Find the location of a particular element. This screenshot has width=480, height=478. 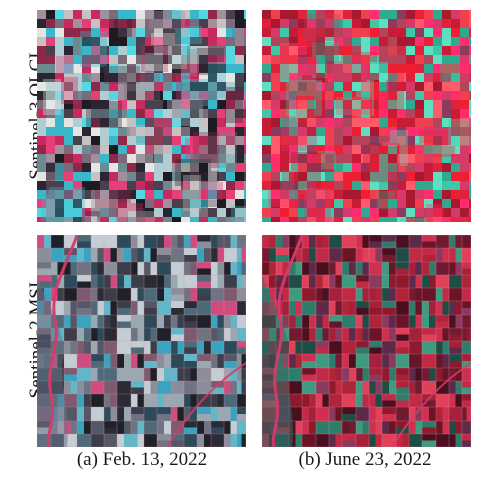

caption-feb: (a) Feb. 13, 2022 is located at coordinates (142, 459).